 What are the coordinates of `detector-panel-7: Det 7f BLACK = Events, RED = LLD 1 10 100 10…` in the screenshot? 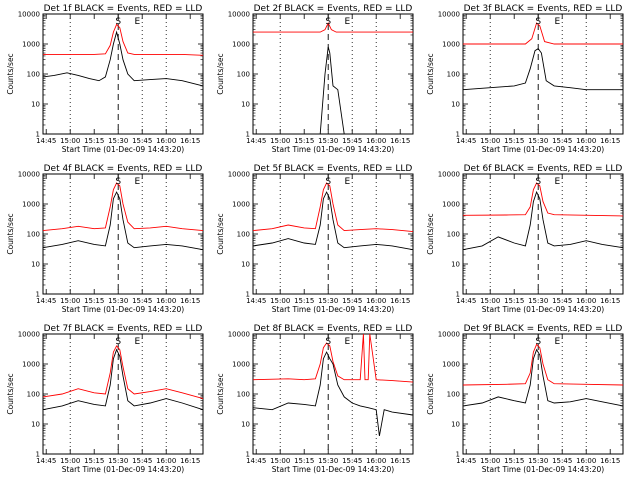 It's located at (105, 399).